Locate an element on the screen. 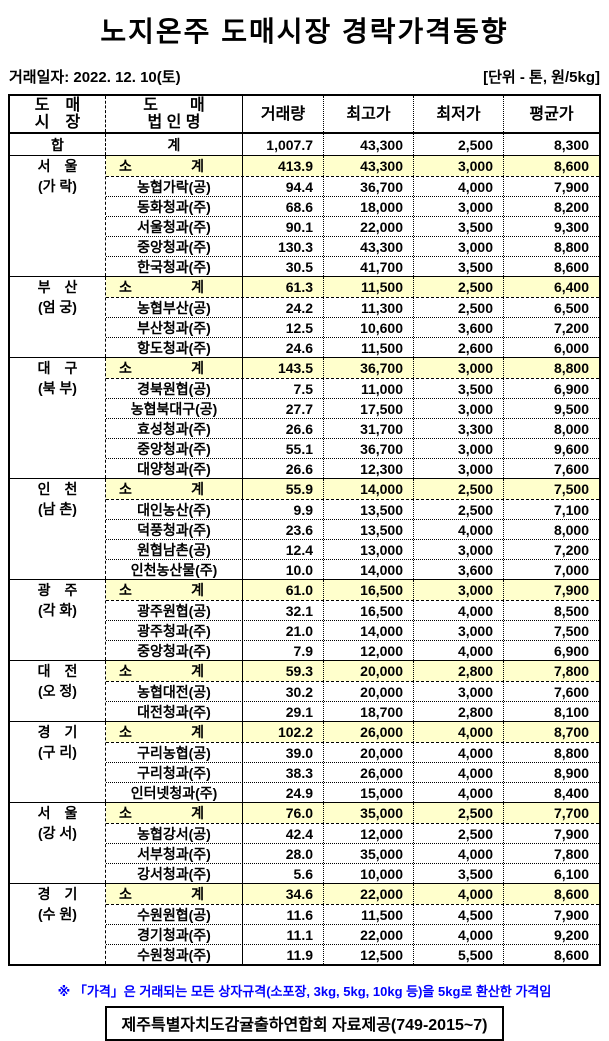 This screenshot has height=1041, width=609. avg-price-cell: 9,200 is located at coordinates (571, 934).